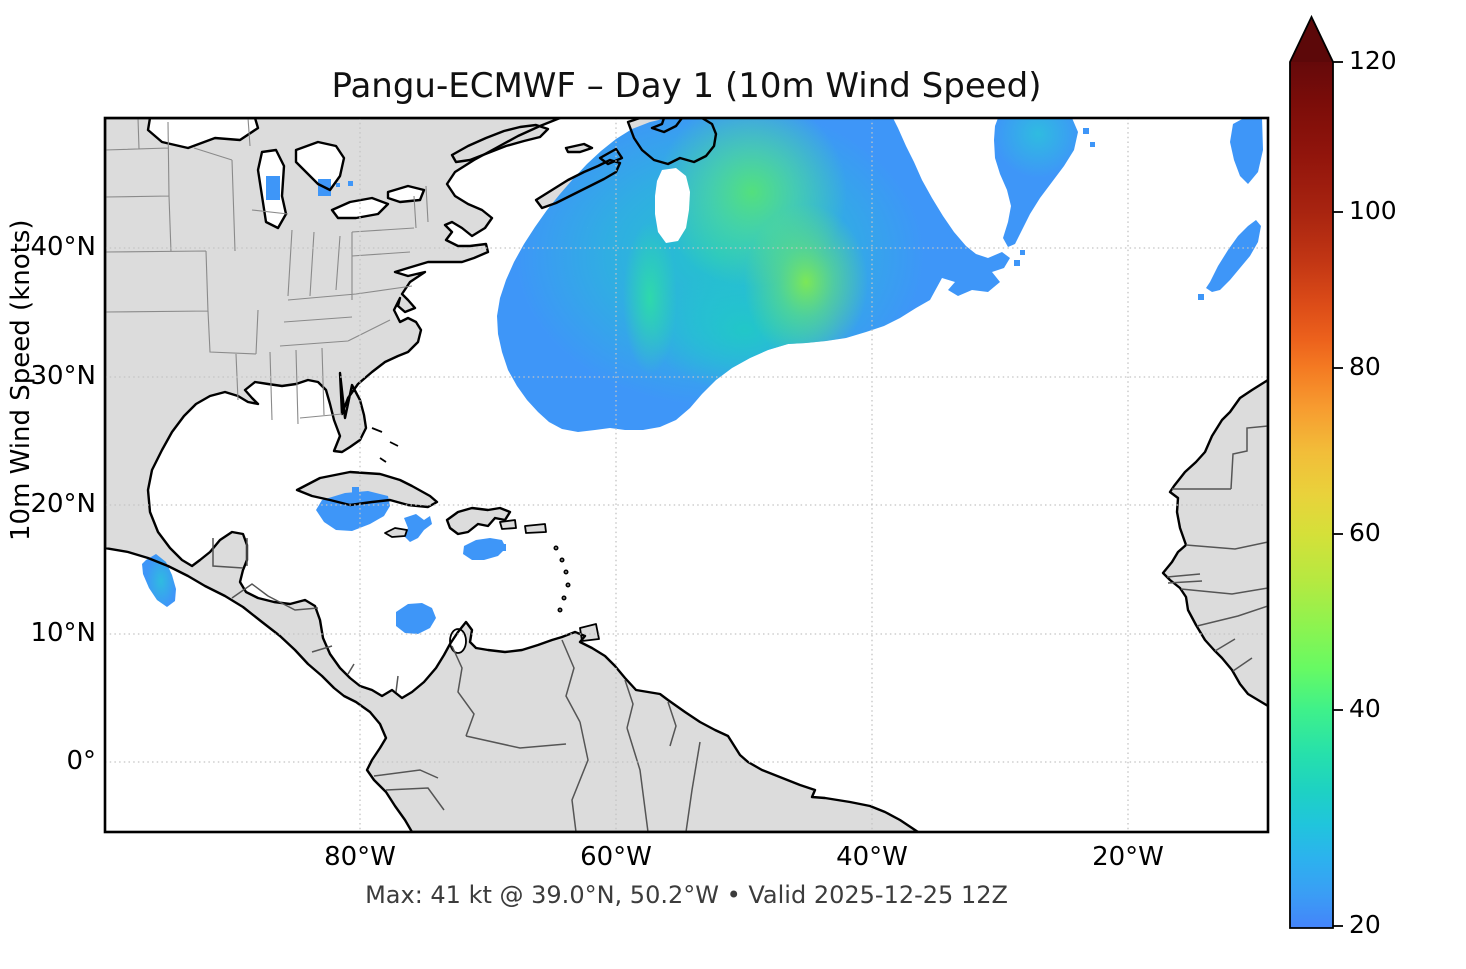 The height and width of the screenshot is (969, 1466). I want to click on lon-tick-60w: 60°W, so click(616, 857).